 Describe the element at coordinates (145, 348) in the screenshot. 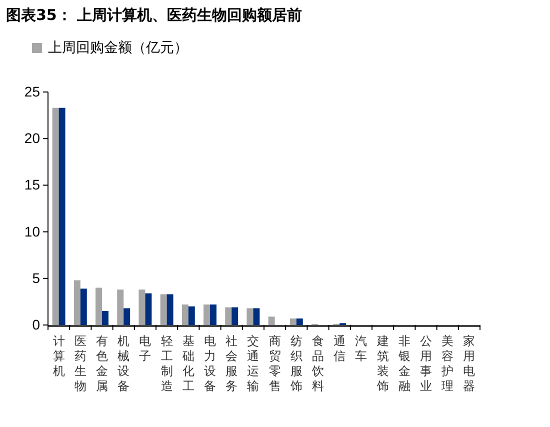

I see `x-tick-label: 电子` at that location.